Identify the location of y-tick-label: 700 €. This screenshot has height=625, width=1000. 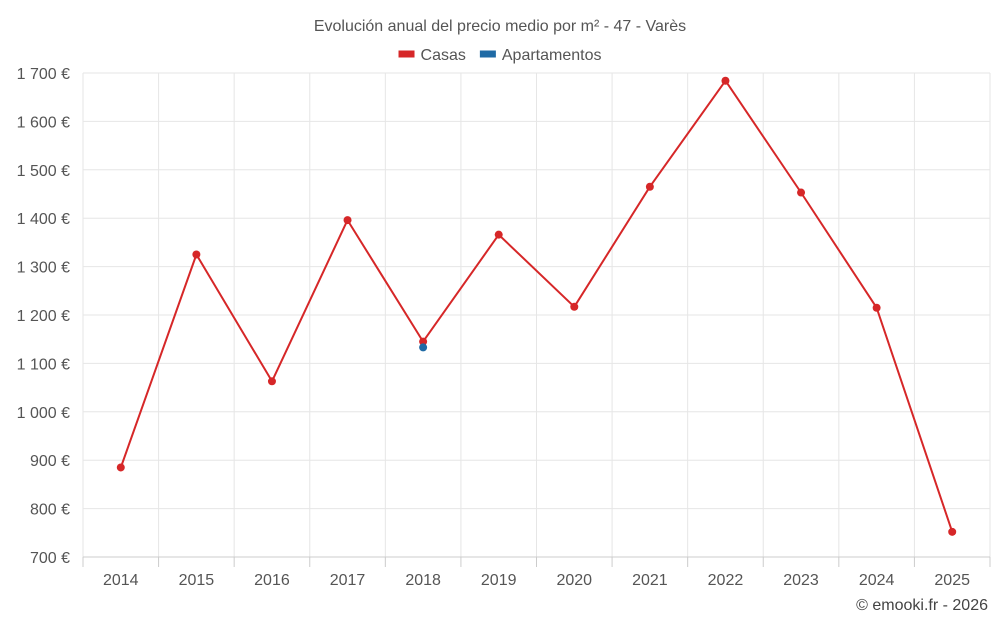
(50, 558).